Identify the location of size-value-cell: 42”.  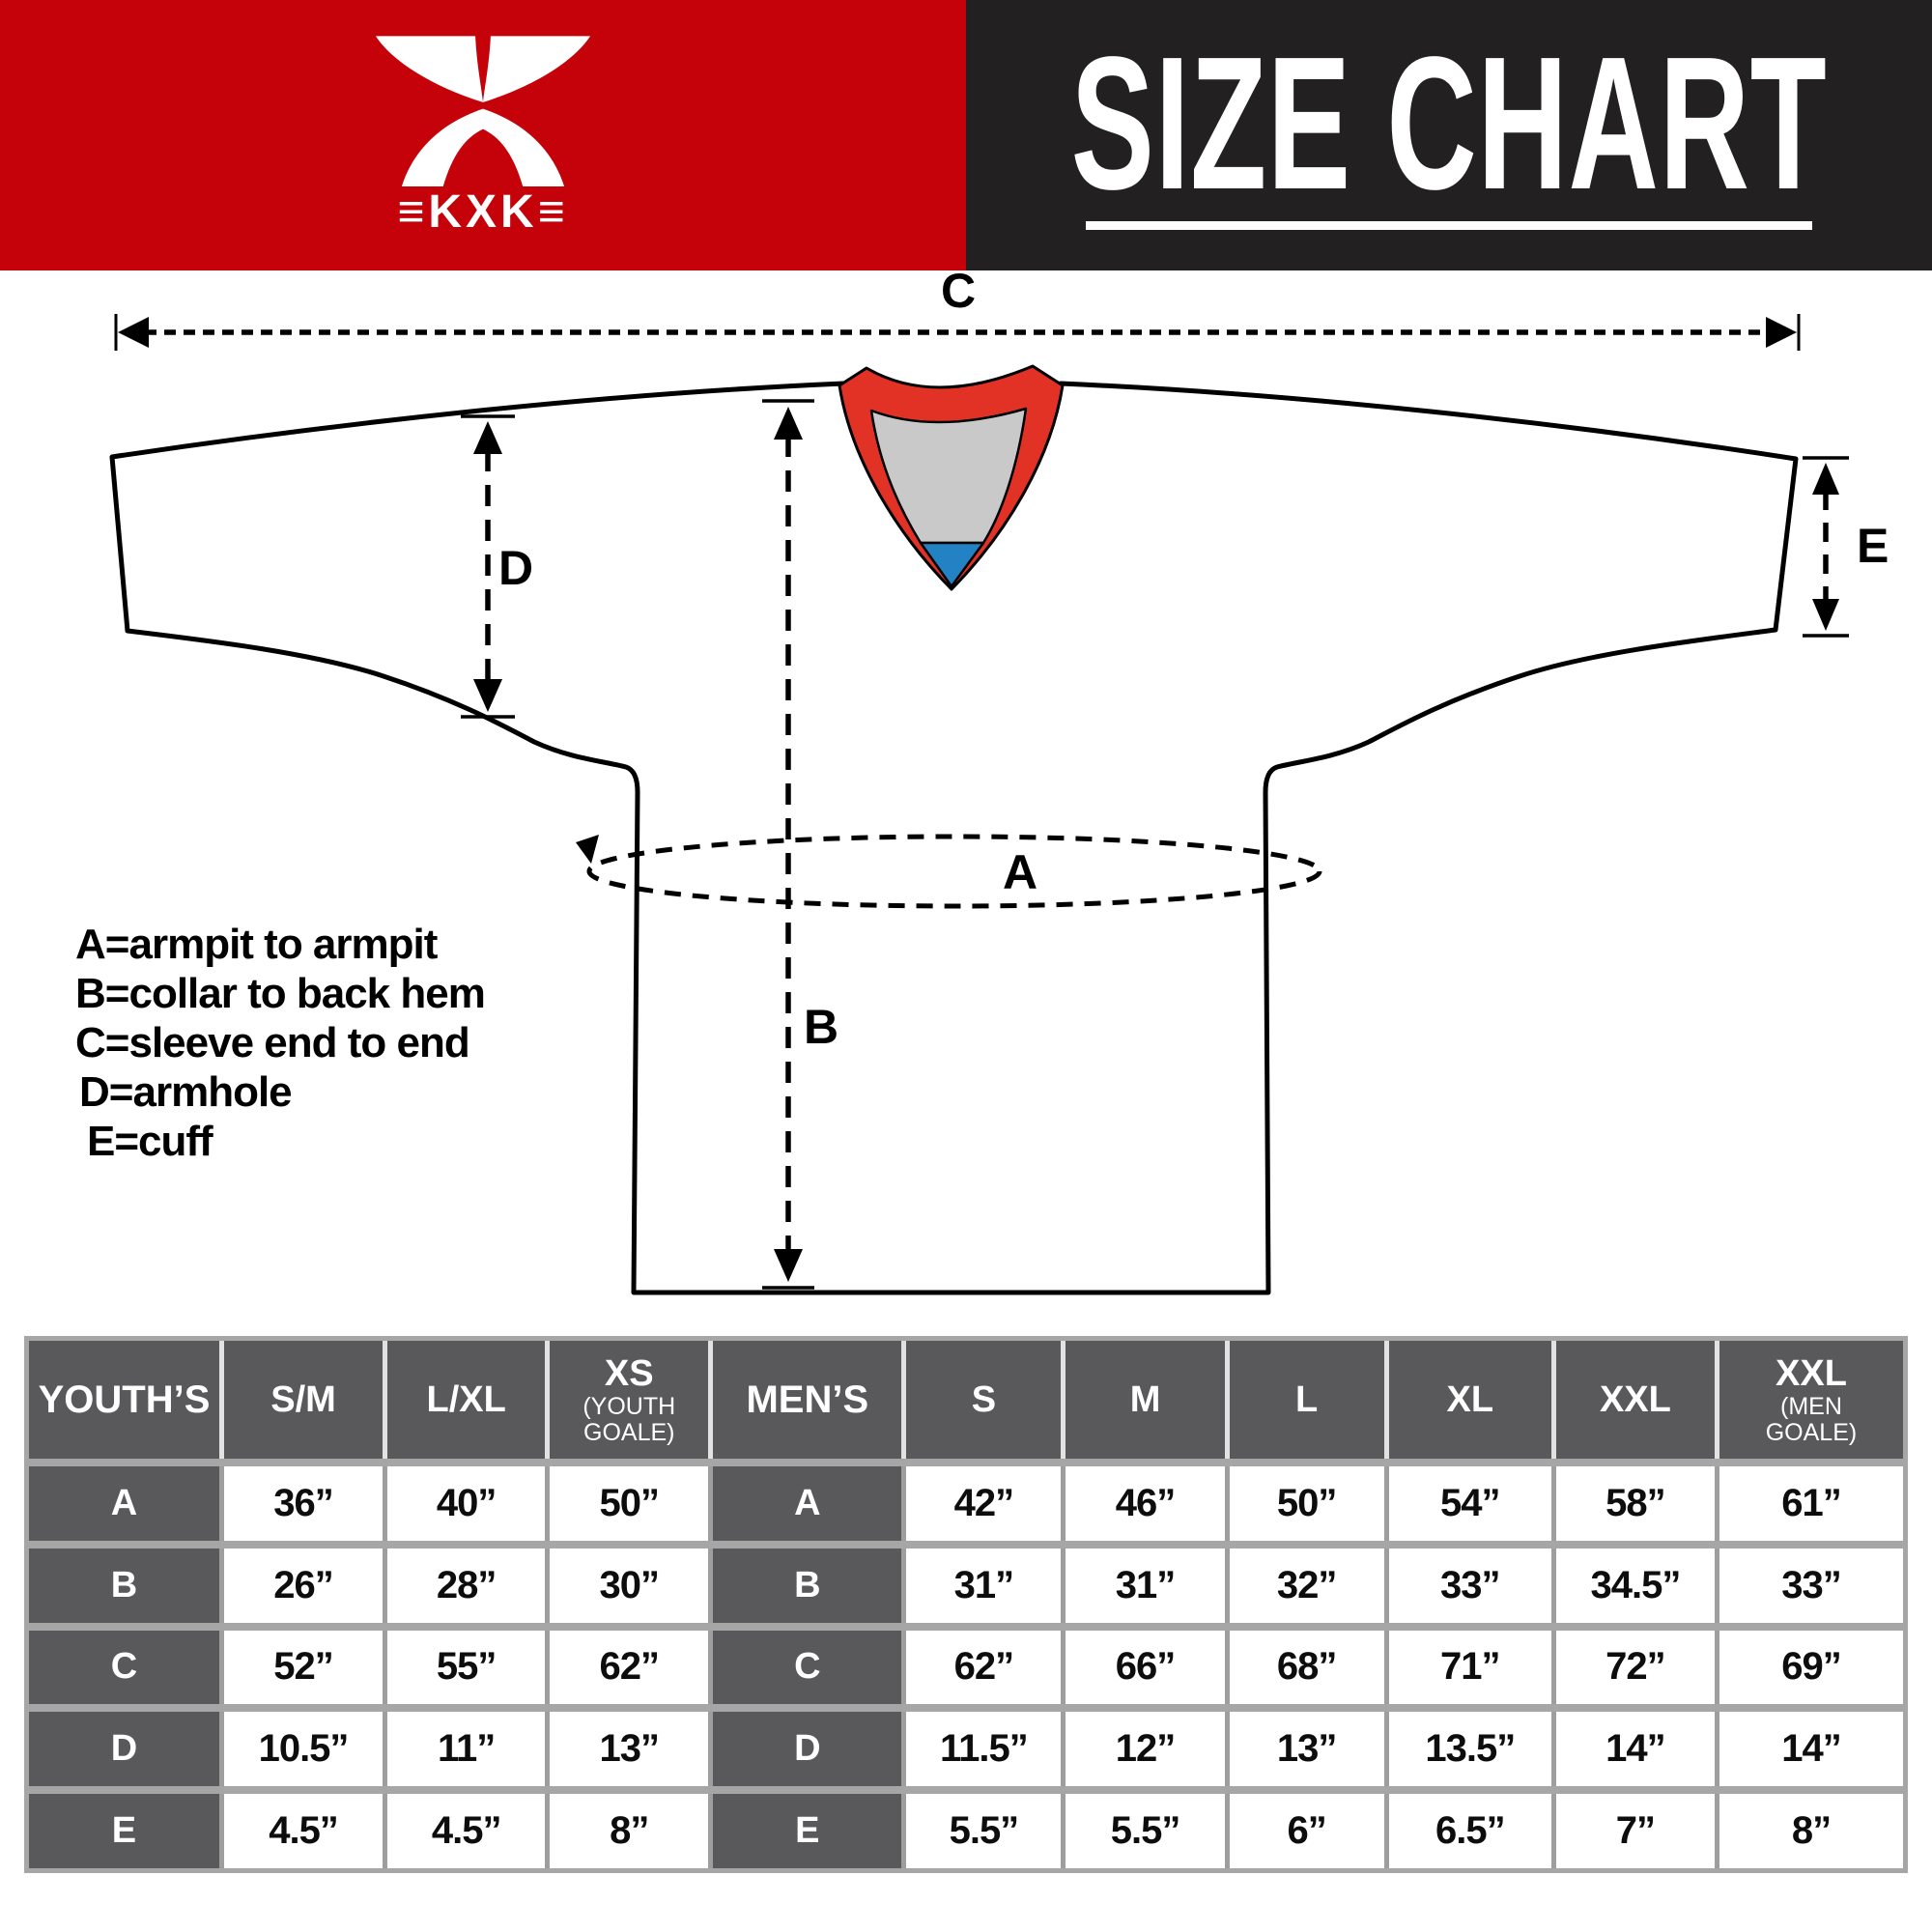
(986, 1503).